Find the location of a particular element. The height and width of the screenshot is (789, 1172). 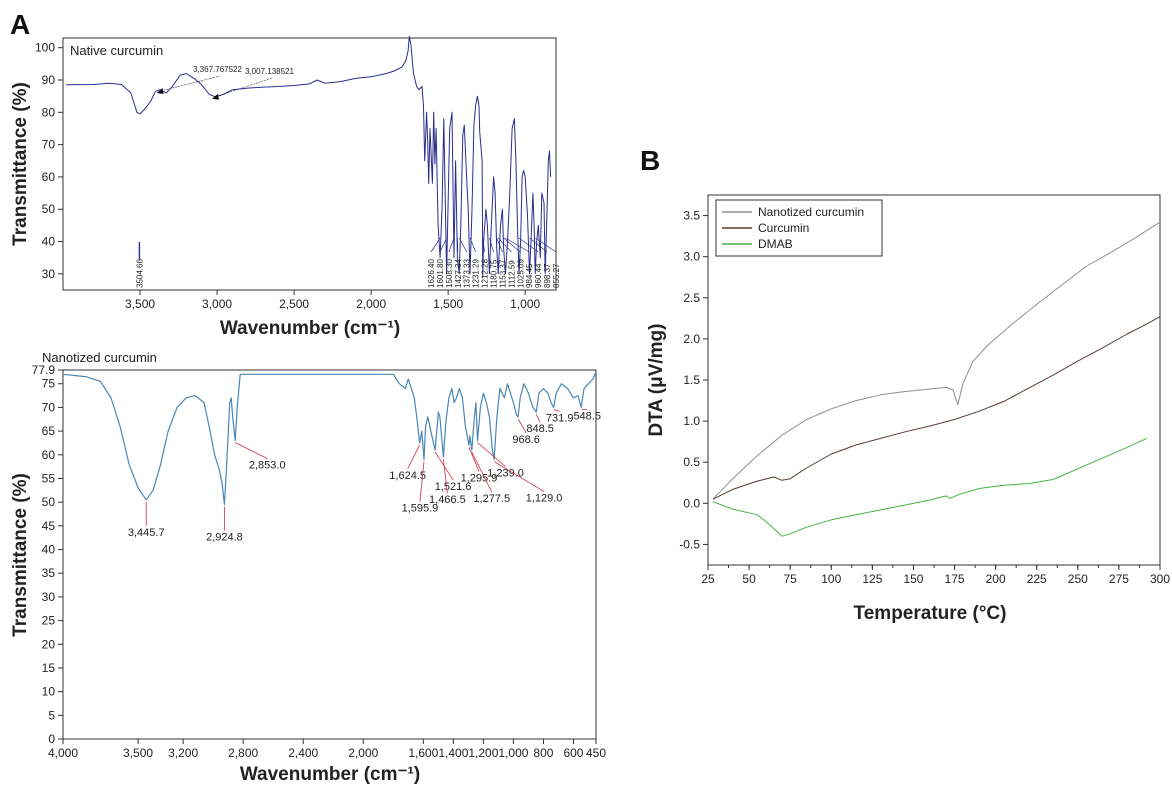

x-tick-label: 100 is located at coordinates (831, 579).